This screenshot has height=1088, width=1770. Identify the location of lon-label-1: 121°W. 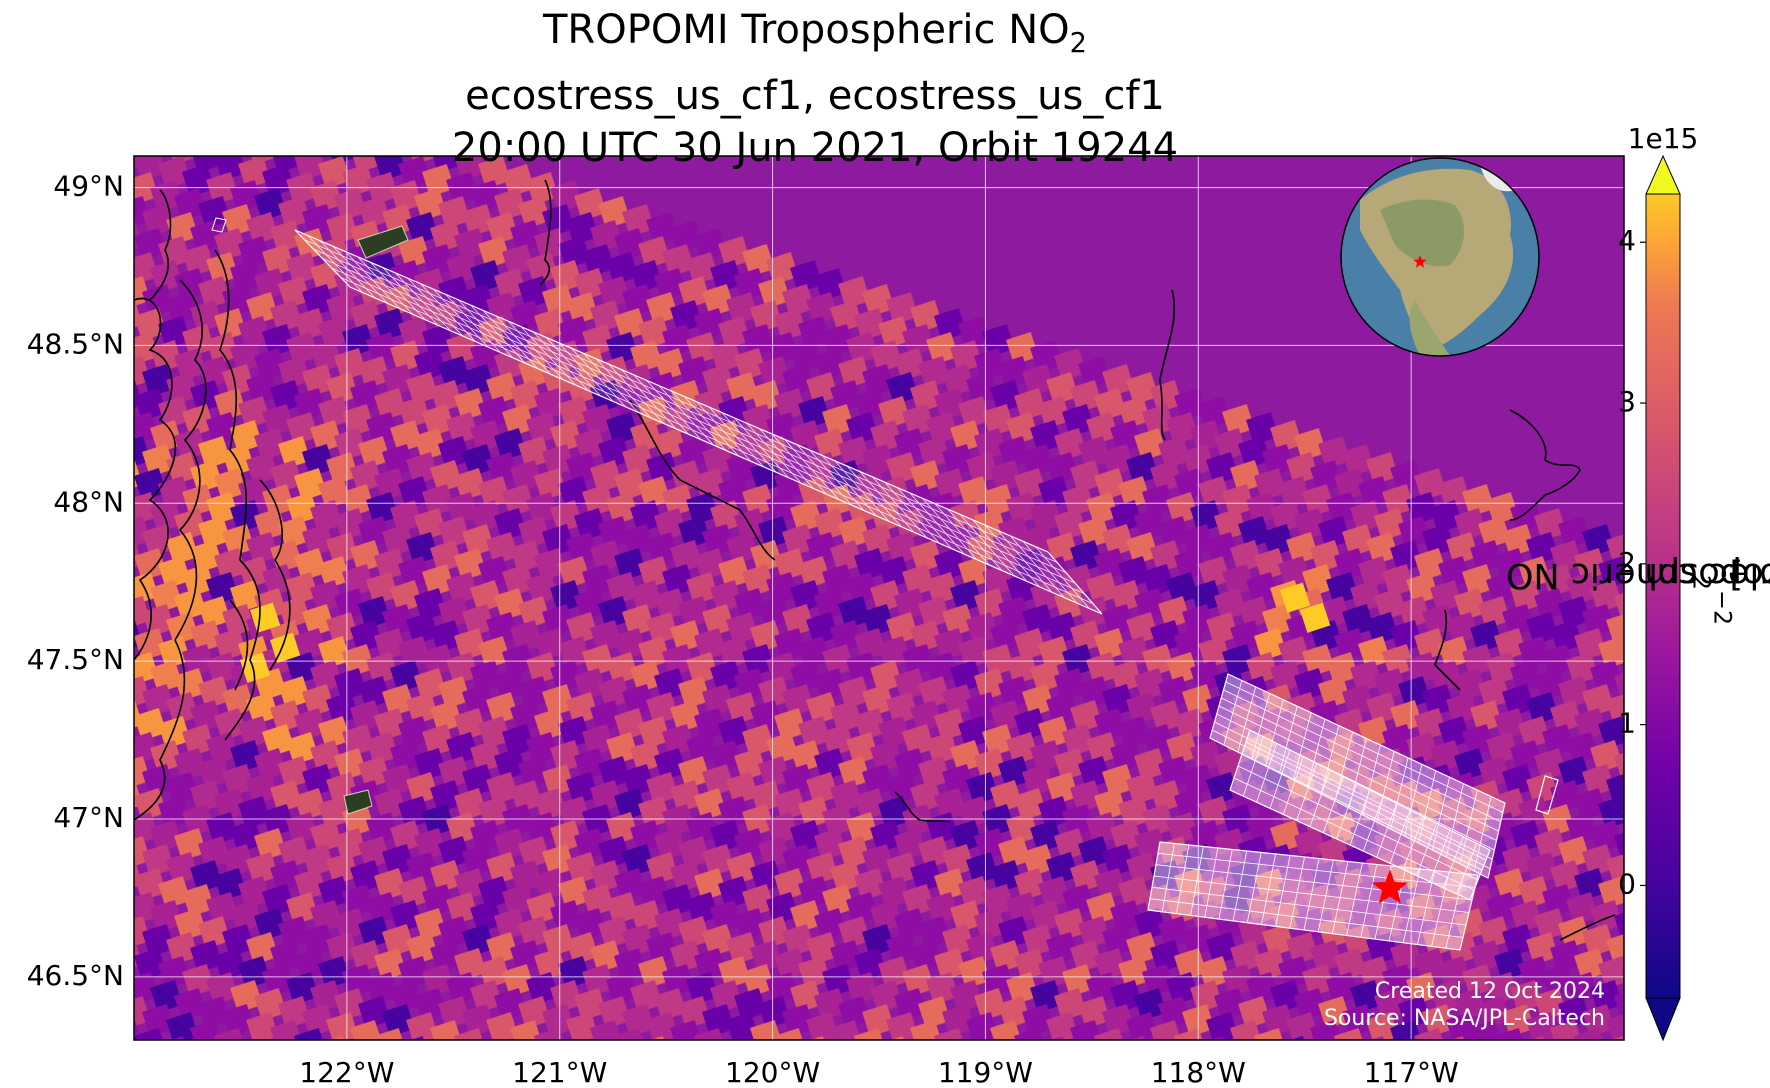
(559, 1072).